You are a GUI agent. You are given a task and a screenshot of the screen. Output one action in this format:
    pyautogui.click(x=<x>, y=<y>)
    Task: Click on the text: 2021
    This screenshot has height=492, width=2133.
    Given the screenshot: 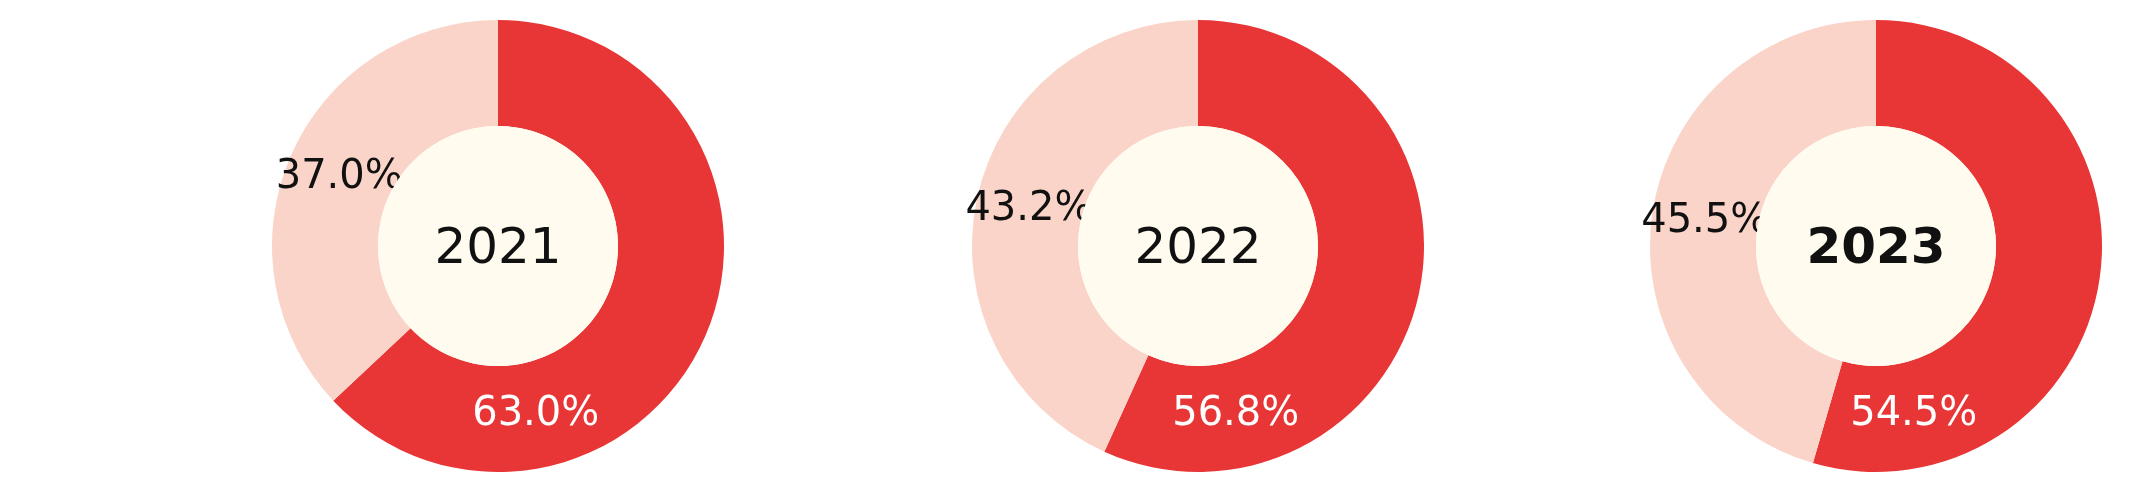 What is the action you would take?
    pyautogui.click(x=498, y=246)
    